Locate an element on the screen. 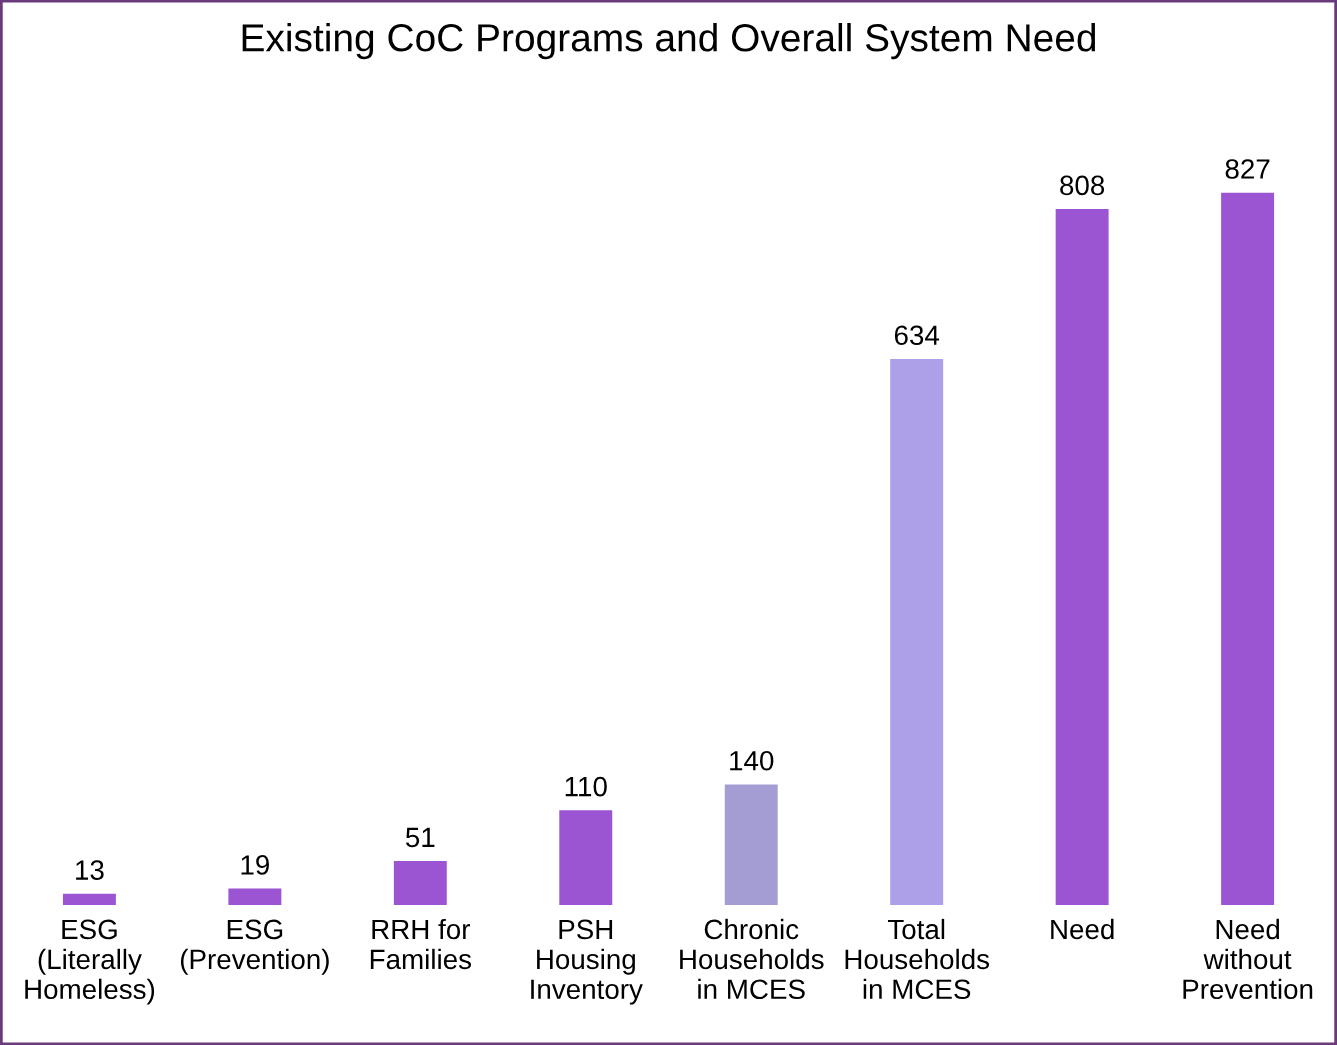 This screenshot has height=1045, width=1337. x-tick-label: PSH Housing Inventory is located at coordinates (587, 962).